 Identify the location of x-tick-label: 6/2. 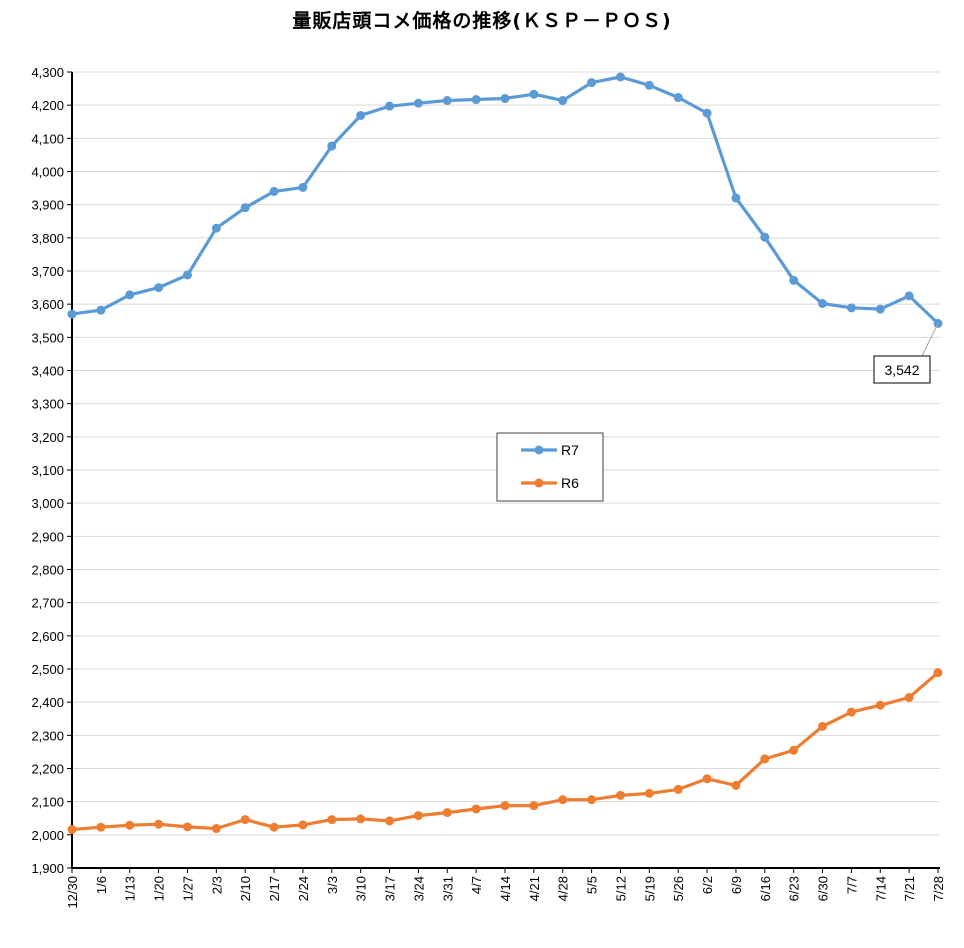
(707, 885).